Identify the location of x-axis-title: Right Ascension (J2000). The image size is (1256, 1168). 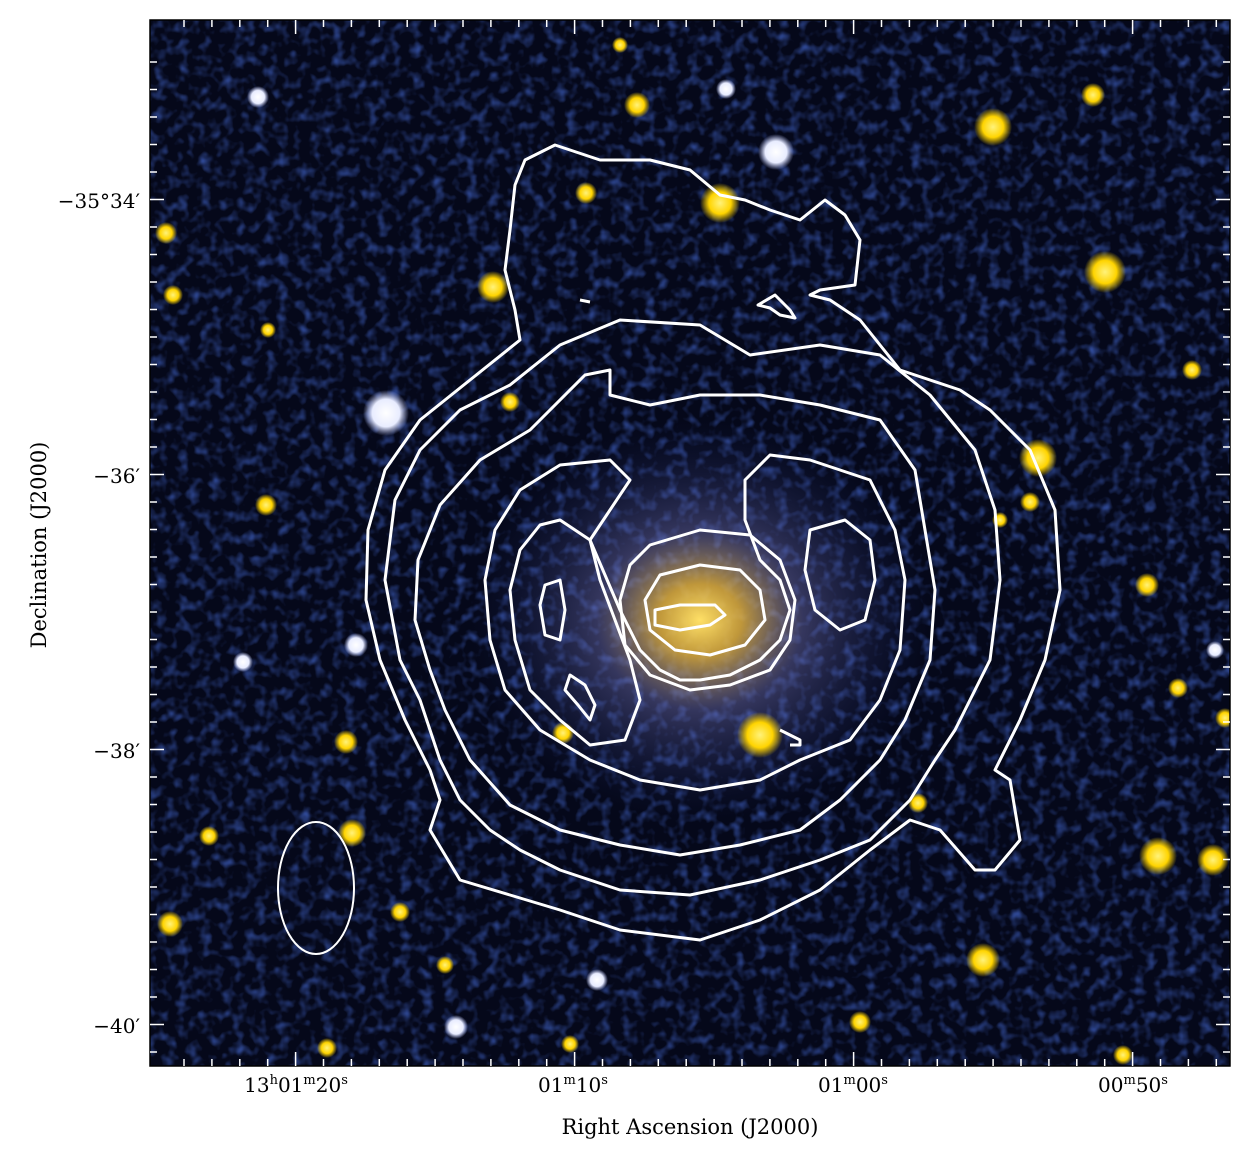
(690, 1127).